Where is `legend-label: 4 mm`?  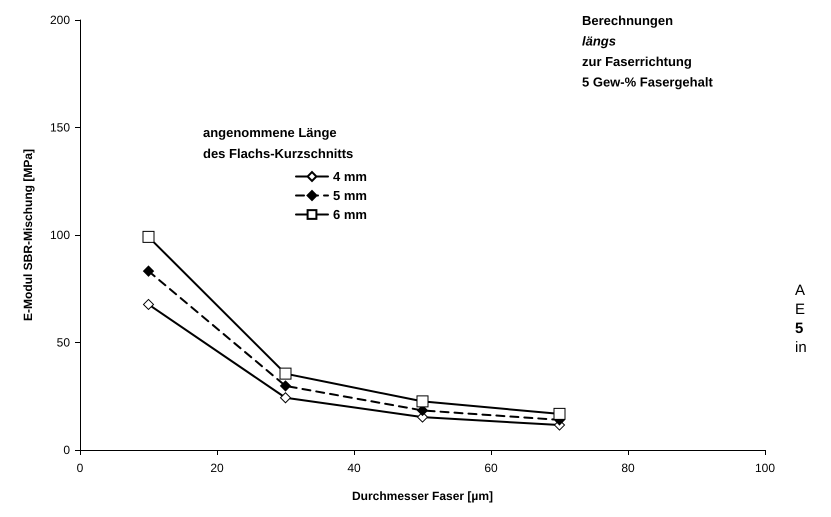 legend-label: 4 mm is located at coordinates (350, 176).